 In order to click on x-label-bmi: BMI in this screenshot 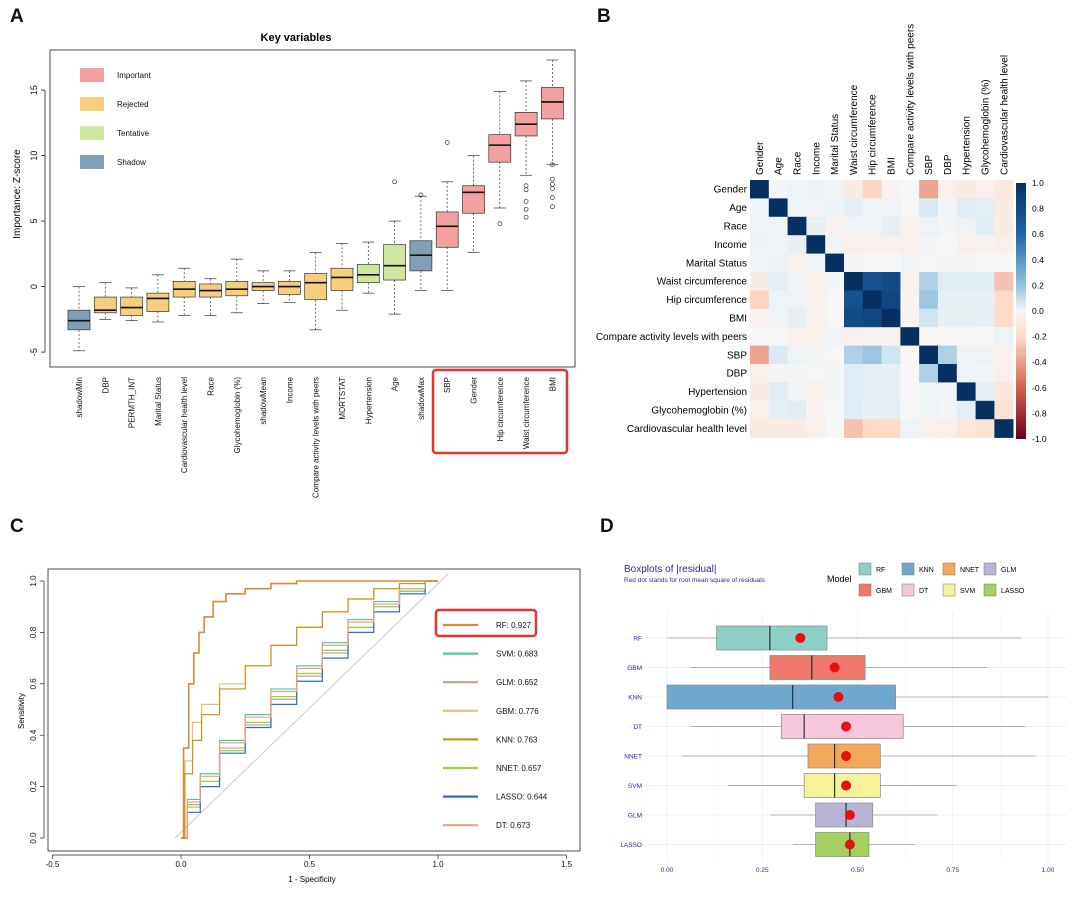, I will do `click(552, 384)`.